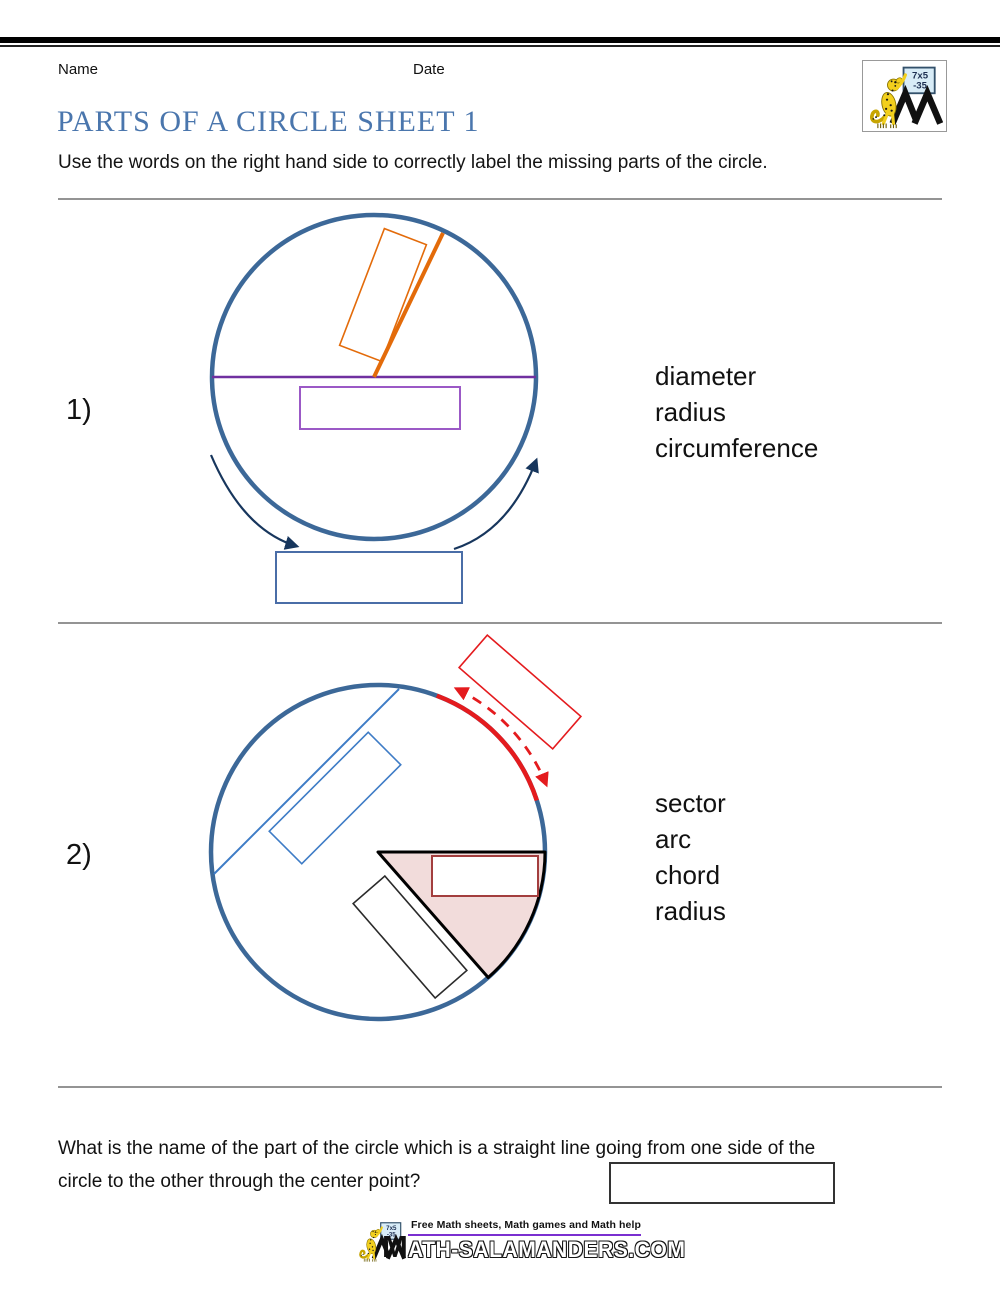 The width and height of the screenshot is (1000, 1294). I want to click on site-logo, so click(904, 96).